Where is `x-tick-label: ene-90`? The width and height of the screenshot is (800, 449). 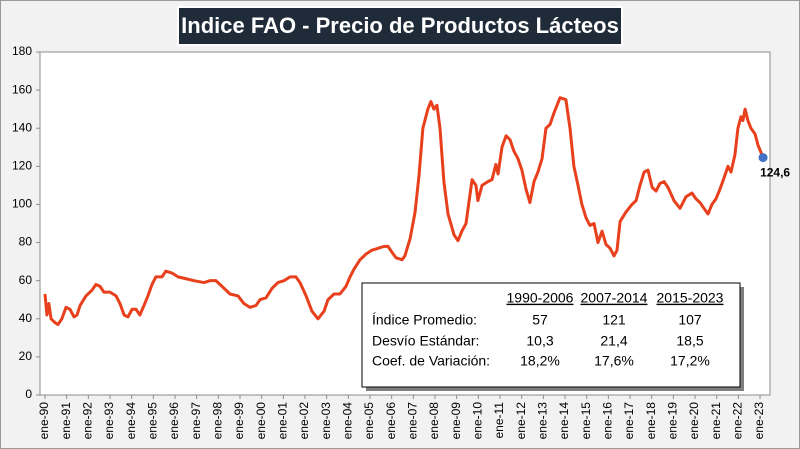
x-tick-label: ene-90 is located at coordinates (44, 421).